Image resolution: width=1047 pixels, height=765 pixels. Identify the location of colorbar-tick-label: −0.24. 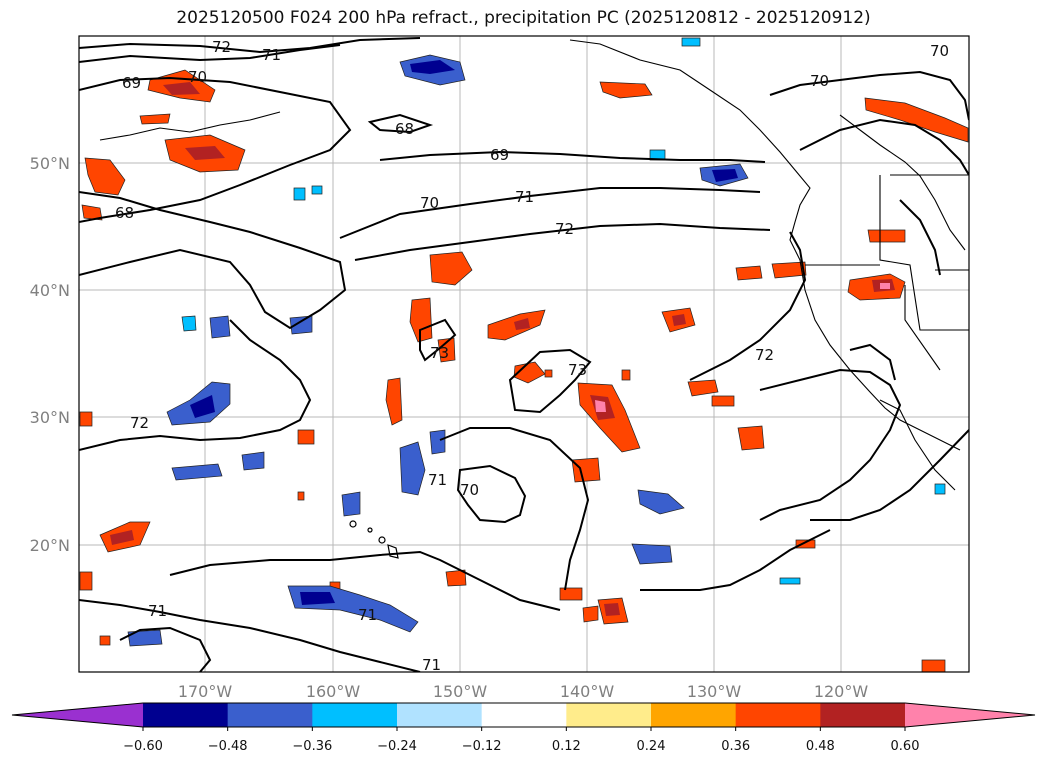
(397, 746).